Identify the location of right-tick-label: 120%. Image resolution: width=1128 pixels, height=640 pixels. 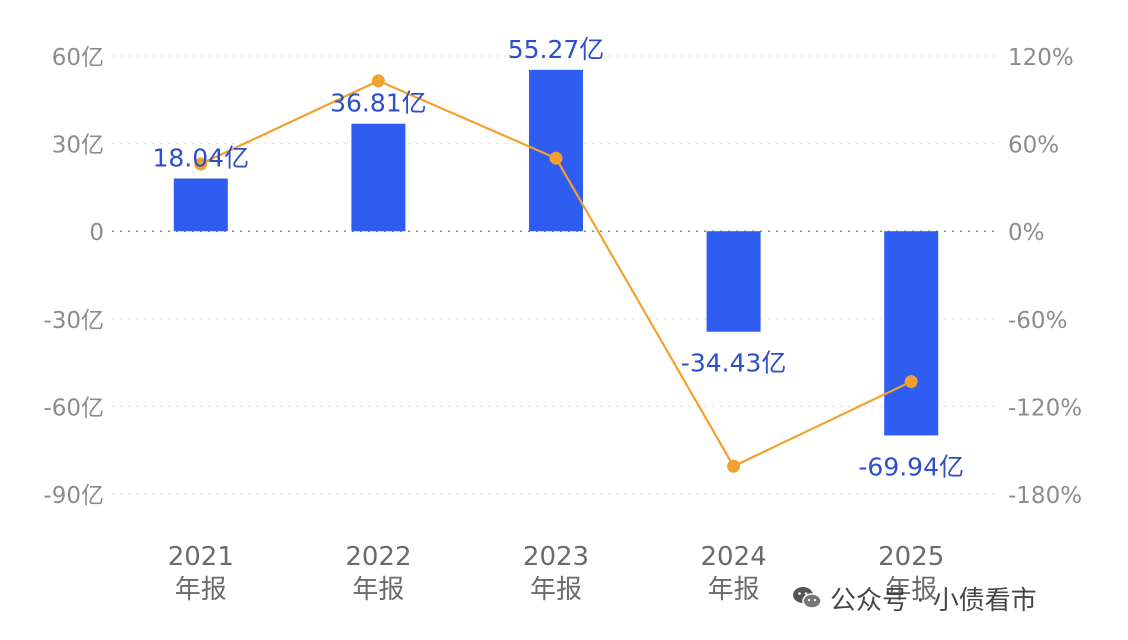
(1041, 58).